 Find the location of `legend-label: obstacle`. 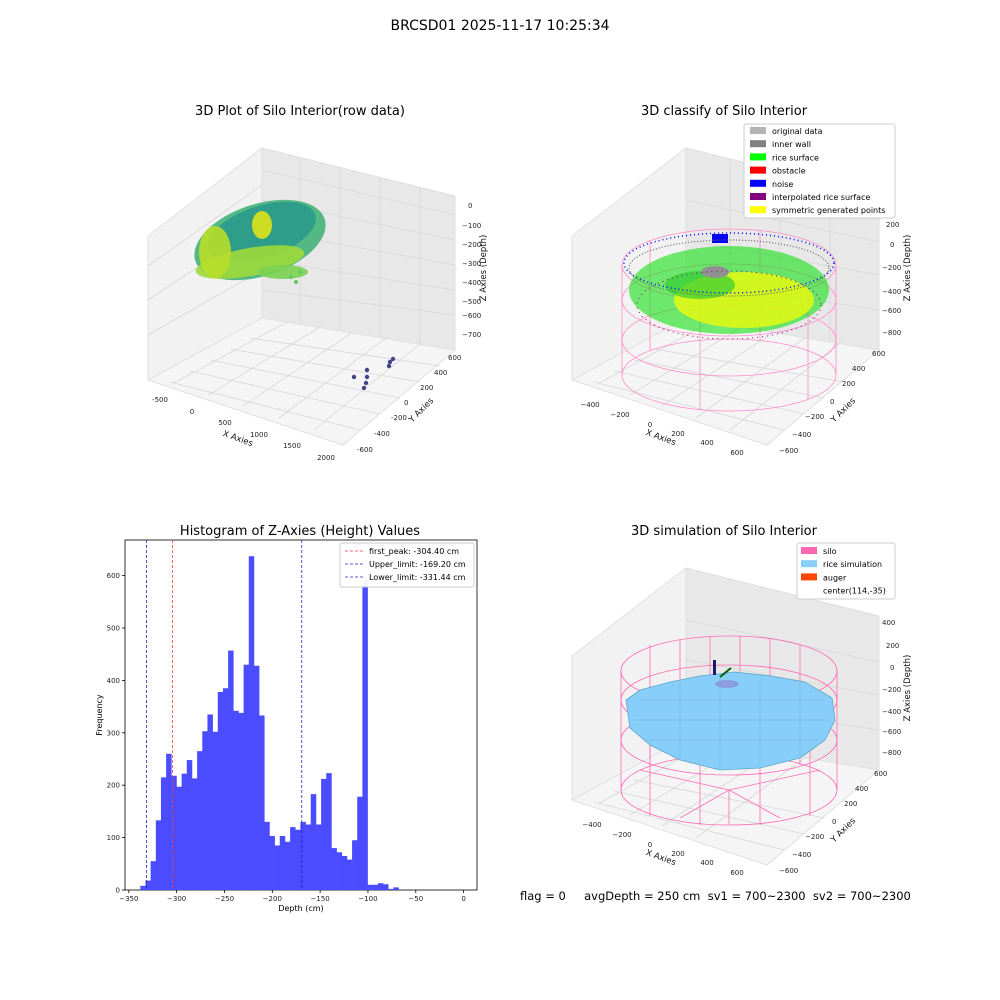

legend-label: obstacle is located at coordinates (789, 171).